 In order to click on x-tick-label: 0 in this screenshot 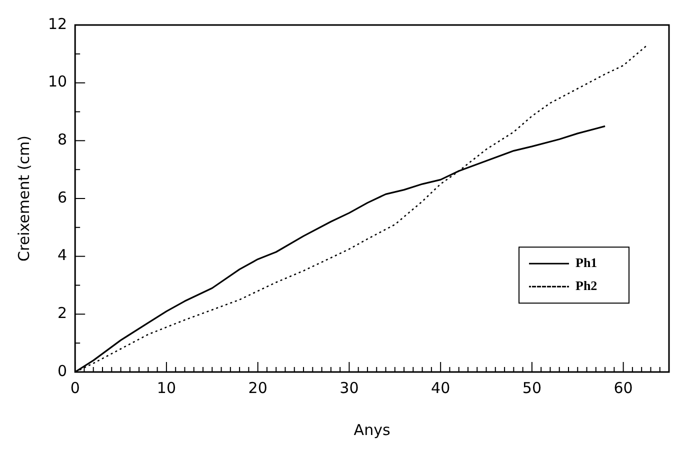, I will do `click(75, 387)`.